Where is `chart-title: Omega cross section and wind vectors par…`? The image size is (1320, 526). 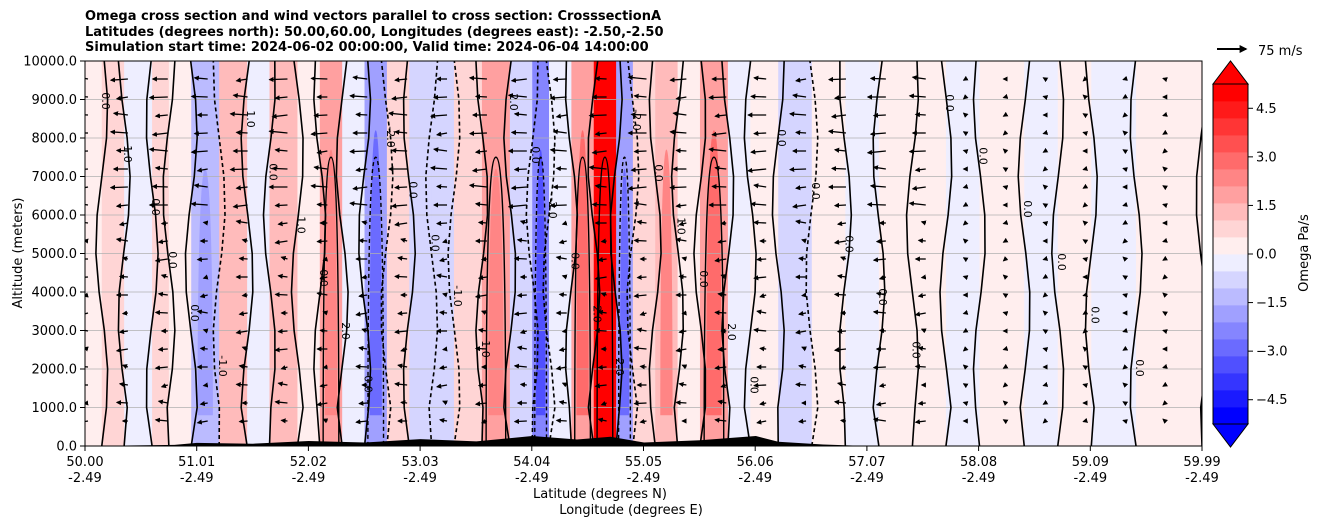 chart-title: Omega cross section and wind vectors par… is located at coordinates (374, 32).